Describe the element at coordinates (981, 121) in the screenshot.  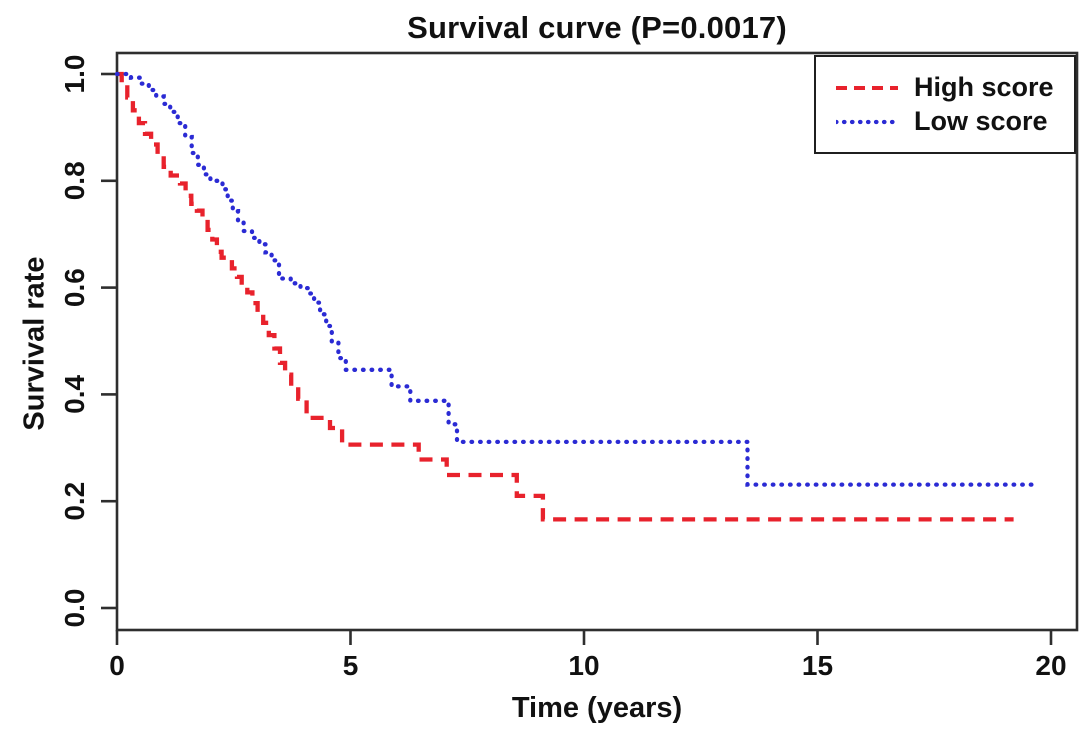
I see `legend-label: Low score` at that location.